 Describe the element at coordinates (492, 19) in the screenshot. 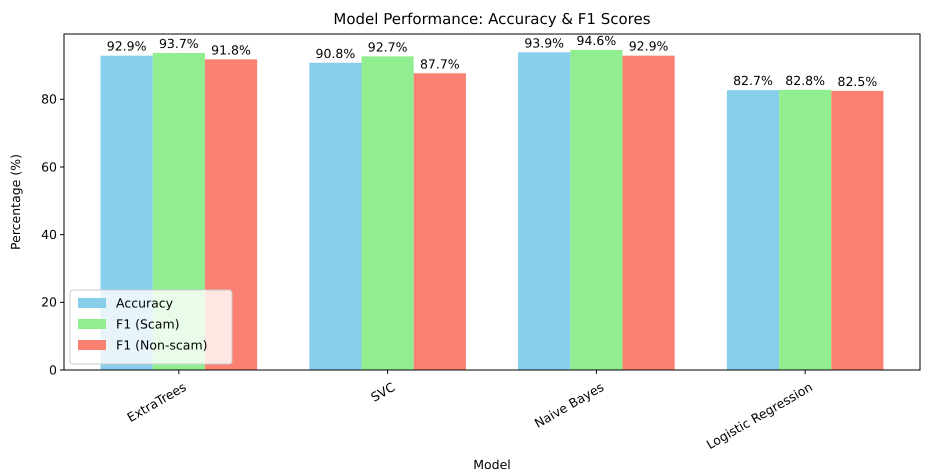

I see `chart-title: Model Performance: Accuracy & F1 Scores` at that location.